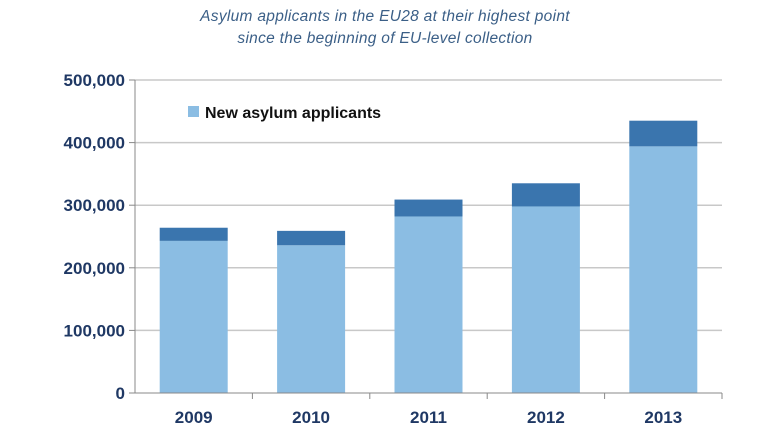  I want to click on x-tick-label: 2013, so click(663, 417).